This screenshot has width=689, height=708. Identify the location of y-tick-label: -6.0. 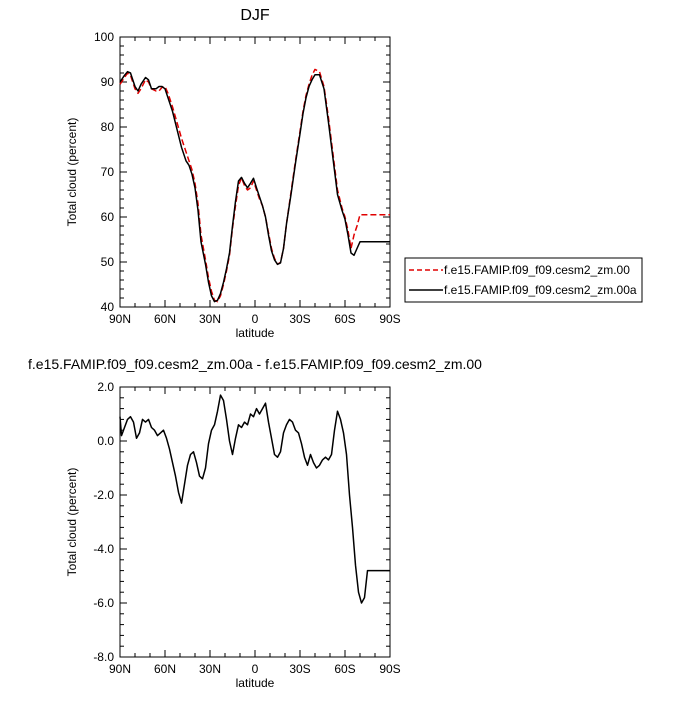
(103, 603).